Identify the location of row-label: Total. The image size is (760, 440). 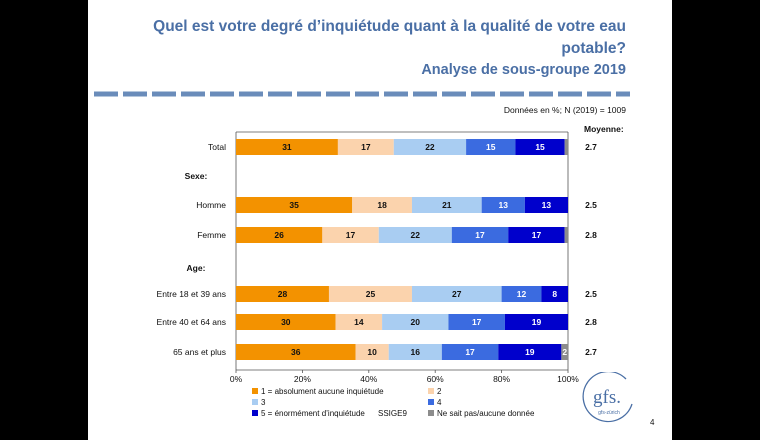
(217, 147).